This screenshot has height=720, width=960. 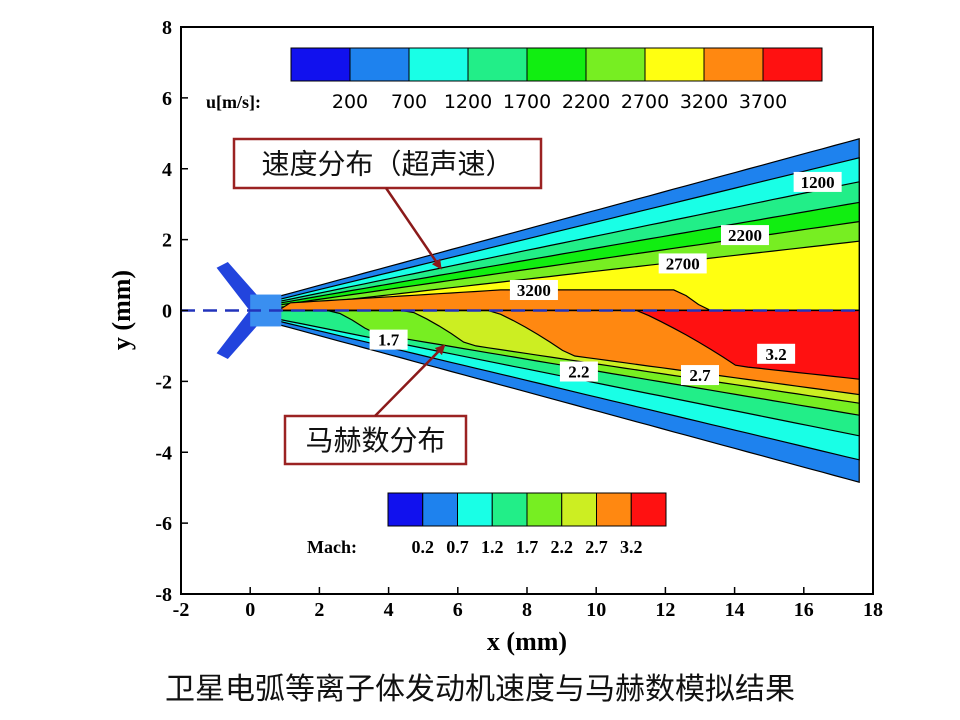 What do you see at coordinates (605, 278) in the screenshot?
I see `contour-labels: 1200 2200 2700 3200 1.7 2.2 2.7 3.2` at bounding box center [605, 278].